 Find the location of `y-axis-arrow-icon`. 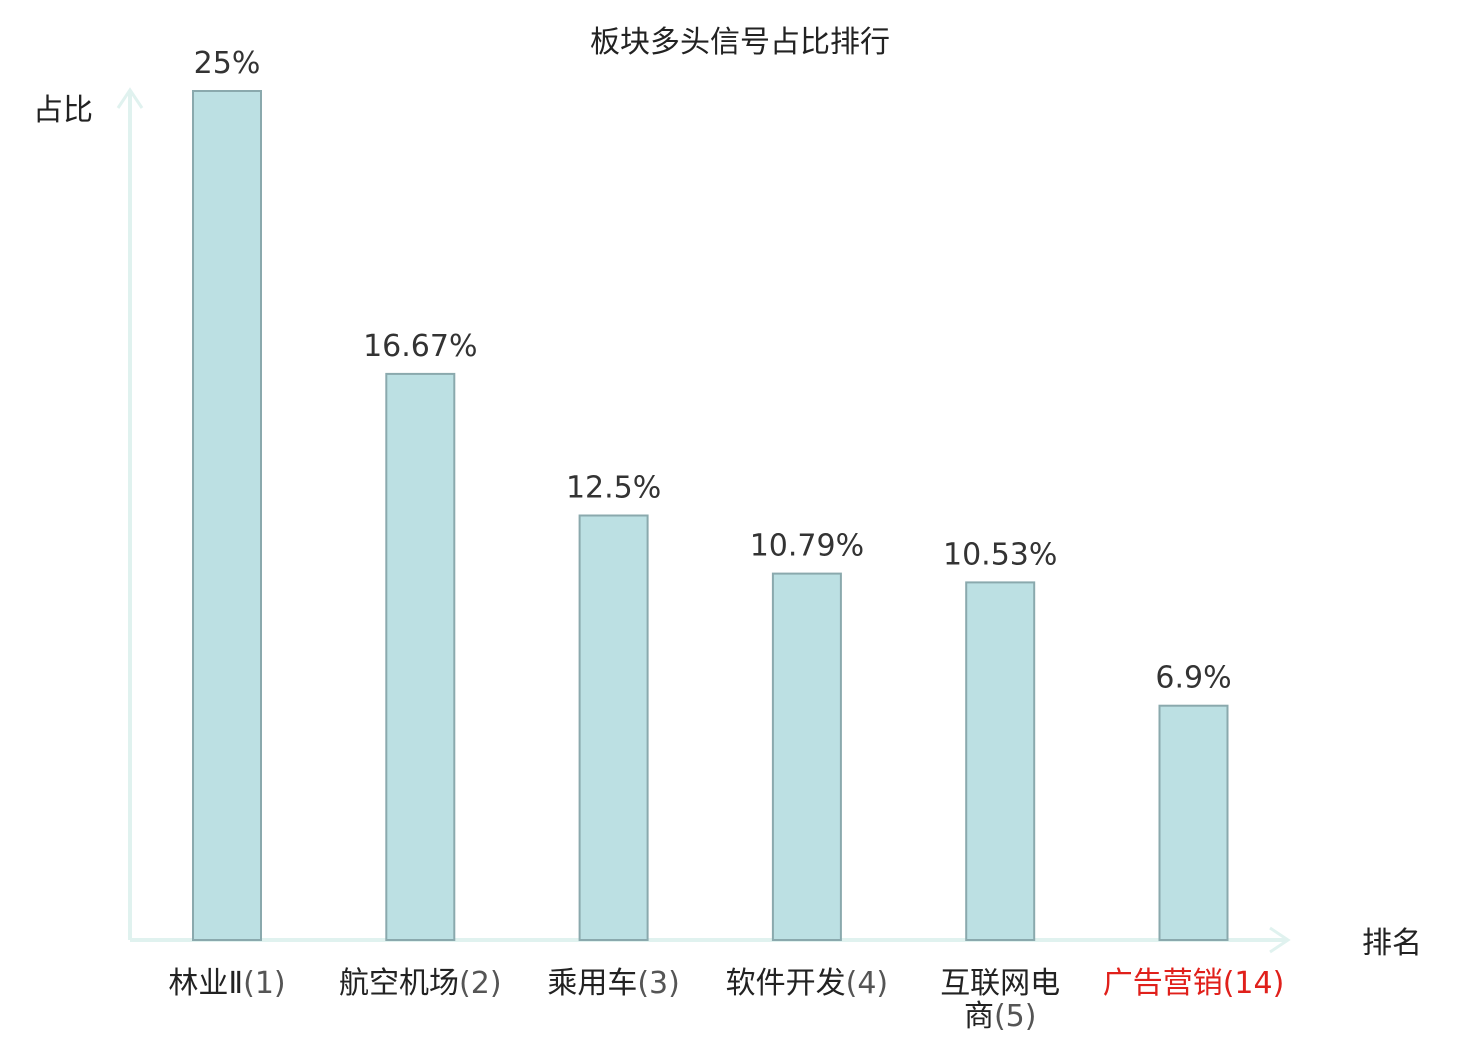

y-axis-arrow-icon is located at coordinates (130, 98).